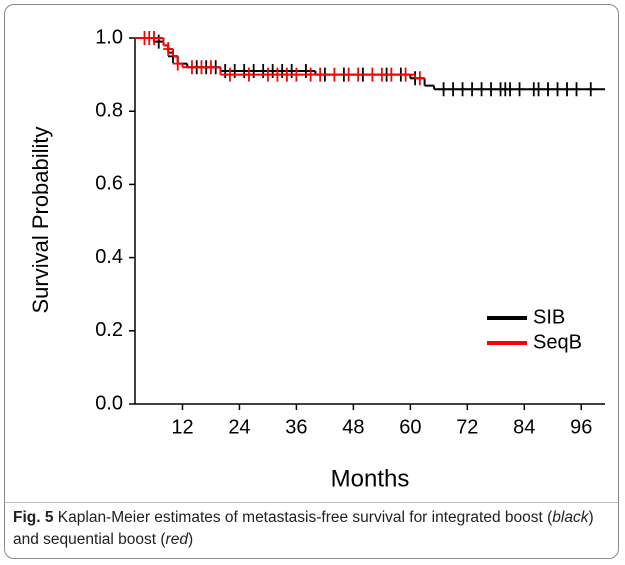  Describe the element at coordinates (524, 427) in the screenshot. I see `x-tick-label: 84` at that location.